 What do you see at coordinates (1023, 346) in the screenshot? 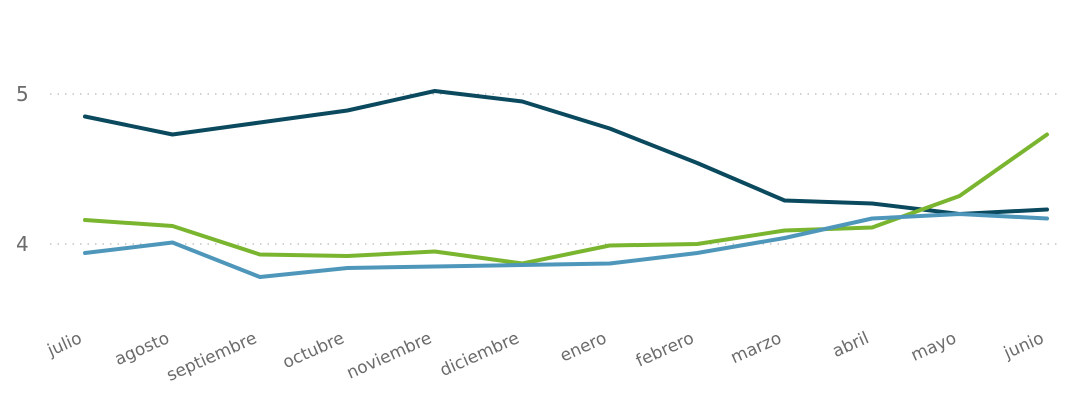
I see `x-tick-label: junio` at bounding box center [1023, 346].